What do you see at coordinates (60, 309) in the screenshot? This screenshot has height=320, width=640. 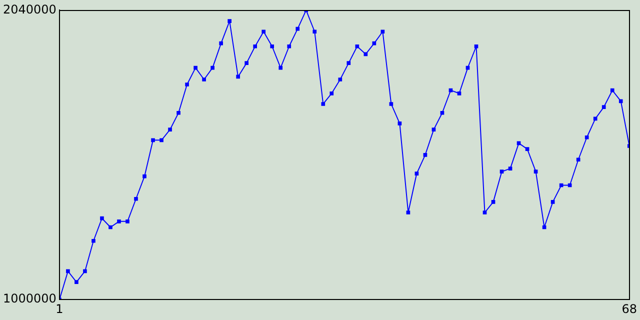 I see `x-tick-label: 1` at bounding box center [60, 309].